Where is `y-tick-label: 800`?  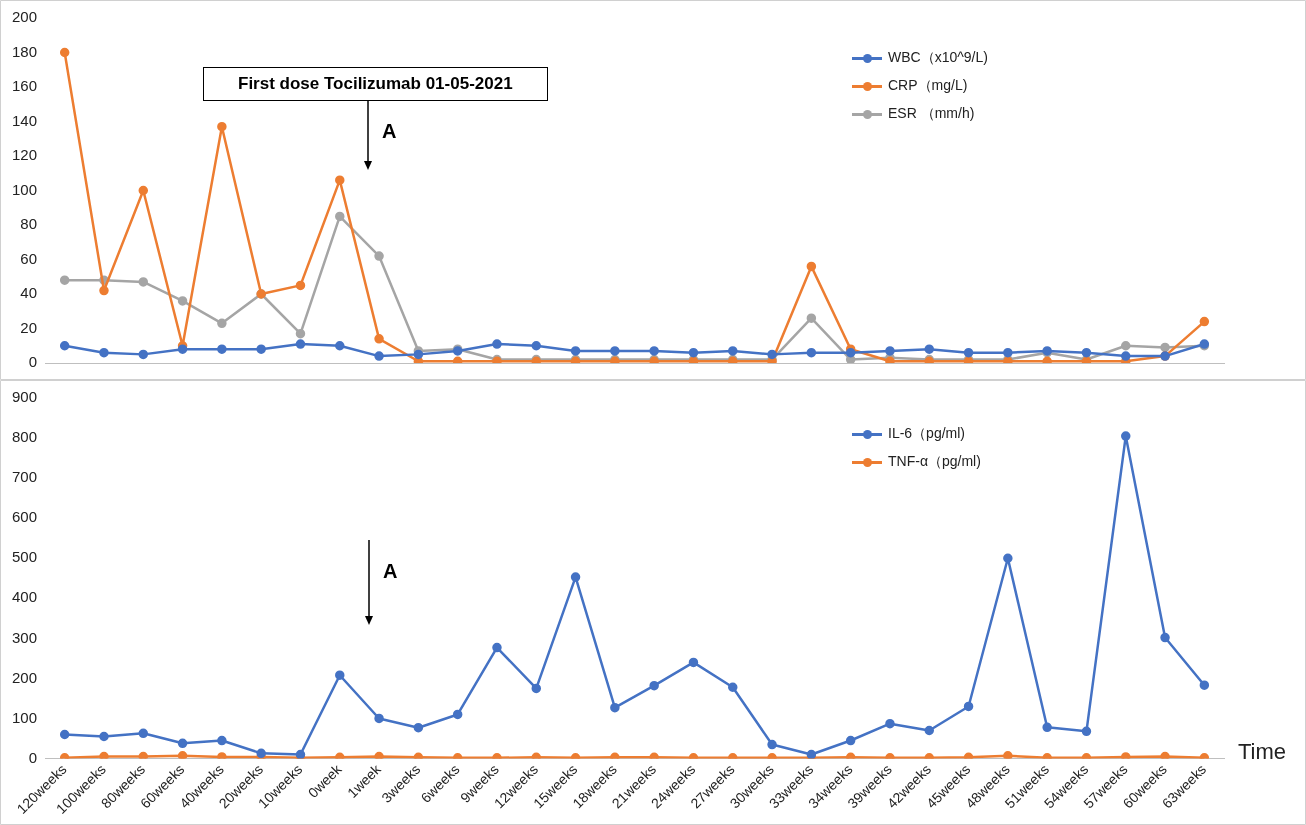 y-tick-label: 800 is located at coordinates (25, 437).